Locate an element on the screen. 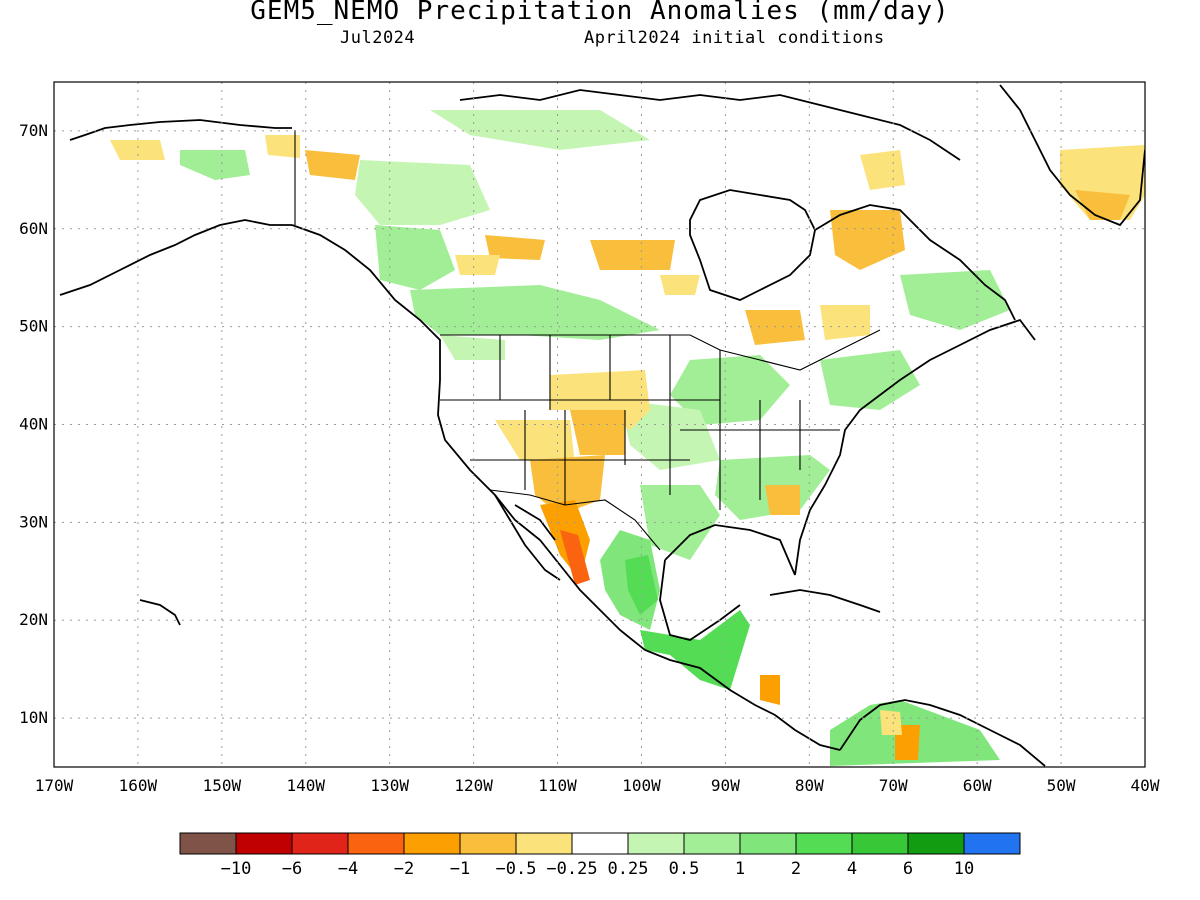 The height and width of the screenshot is (900, 1200). longitude-tick-label: 140W is located at coordinates (306, 785).